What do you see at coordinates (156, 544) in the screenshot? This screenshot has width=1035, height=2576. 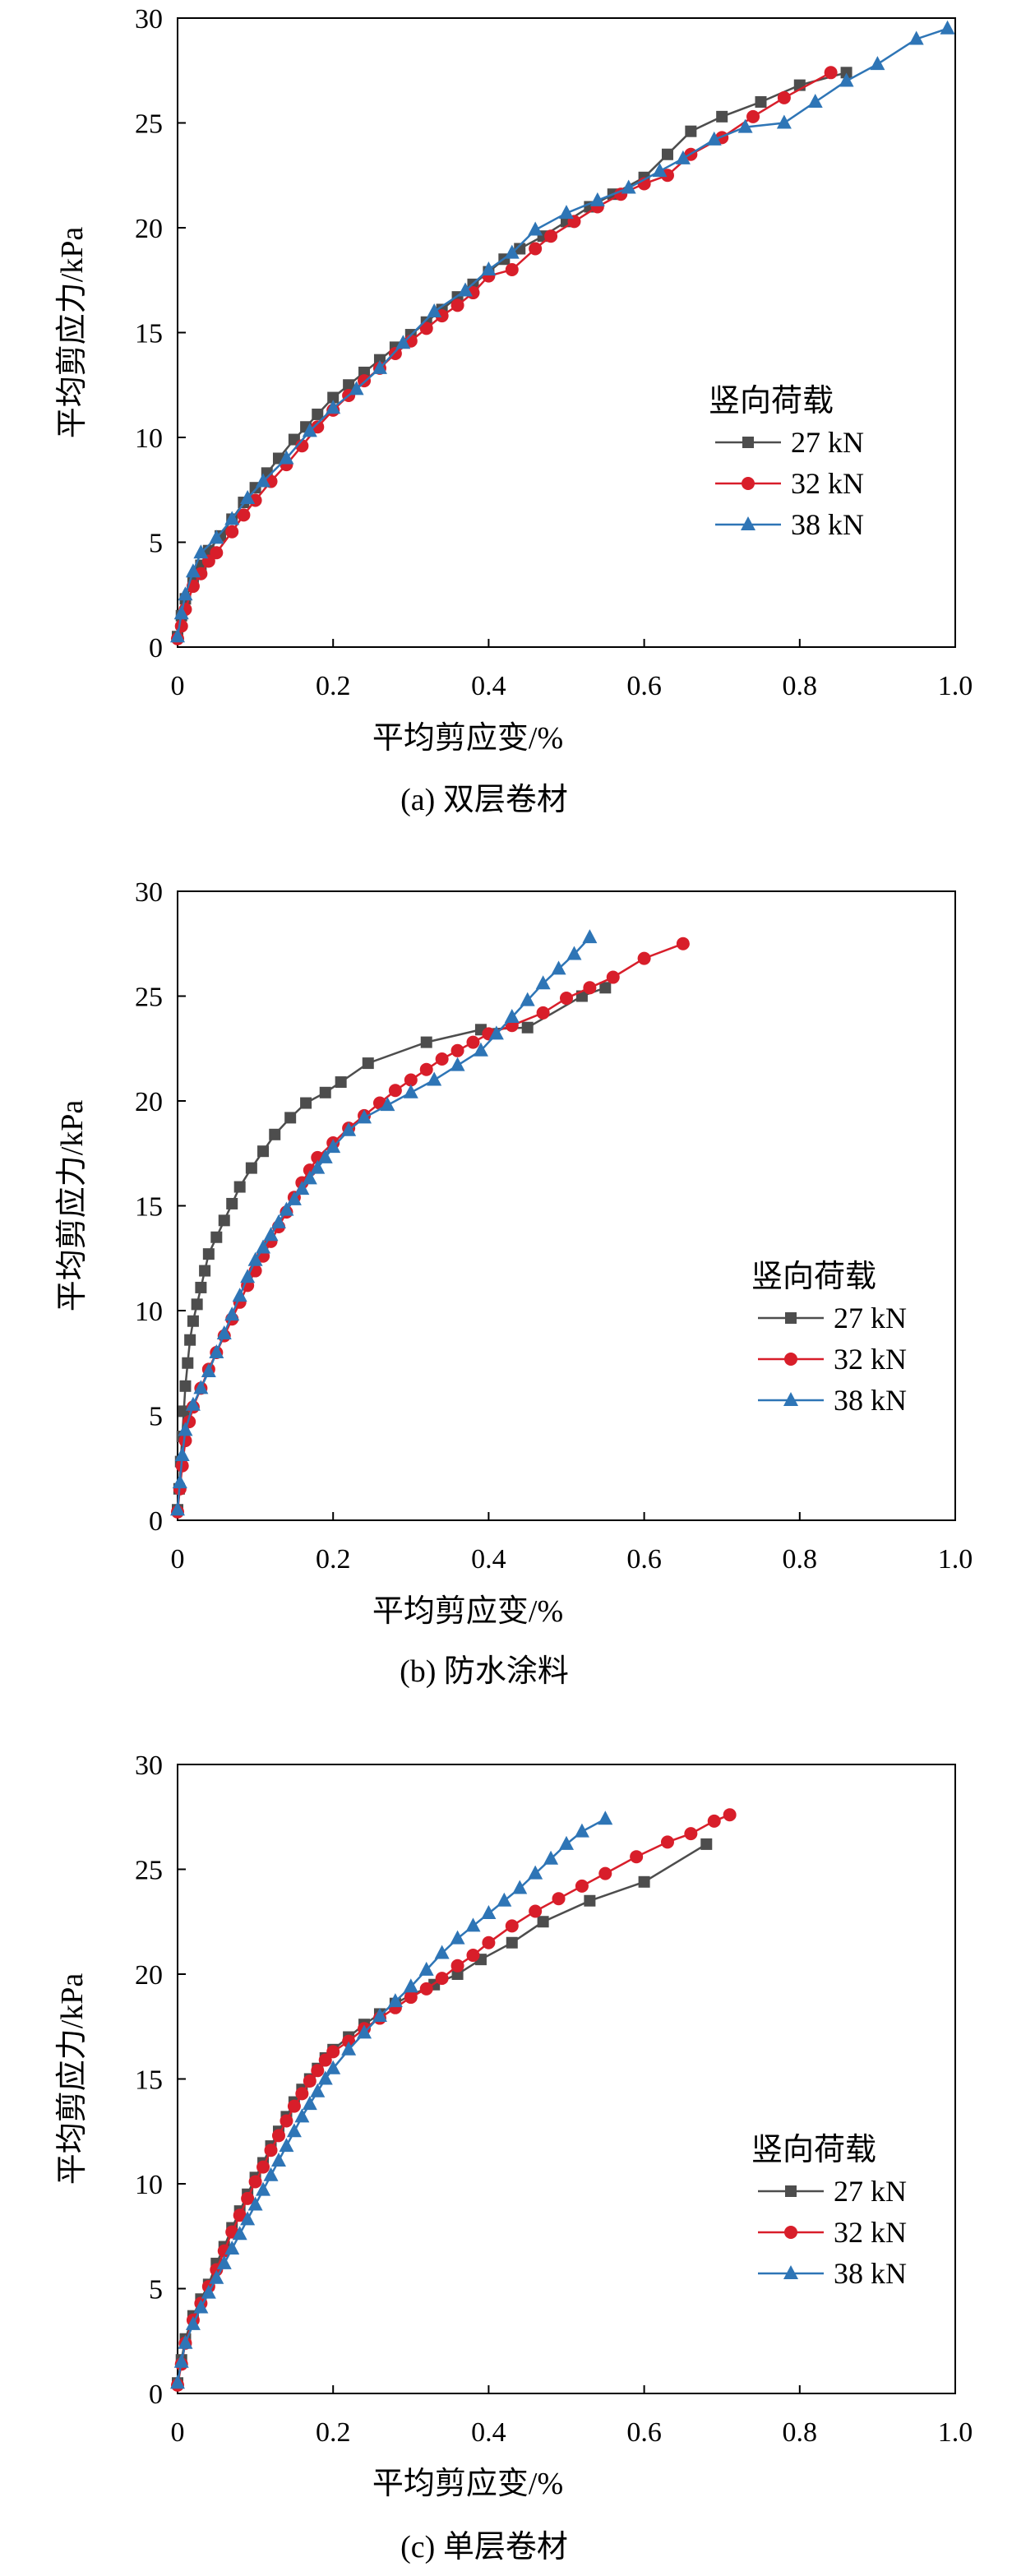 I see `y-tick-label: 5` at bounding box center [156, 544].